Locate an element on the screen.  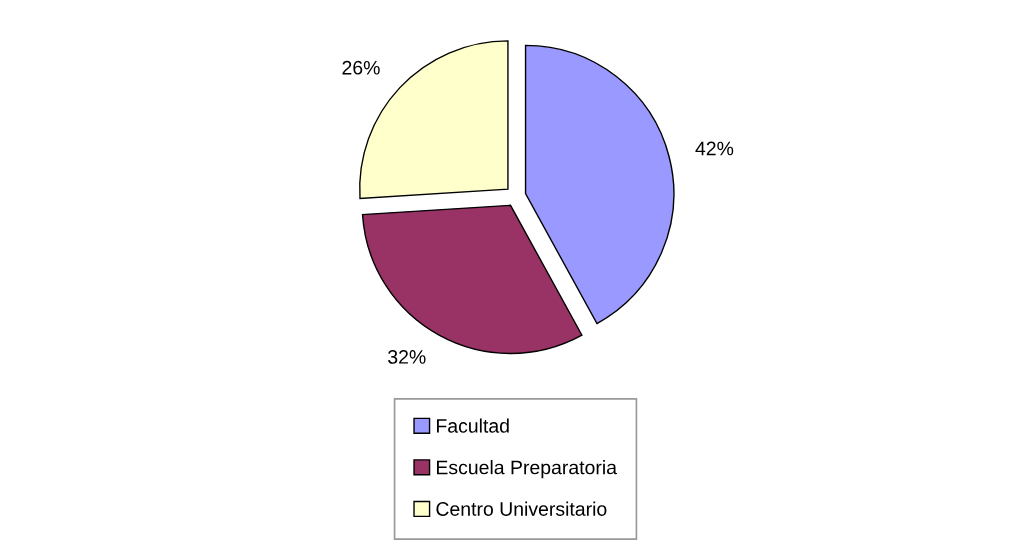
data-label: 42% is located at coordinates (714, 148).